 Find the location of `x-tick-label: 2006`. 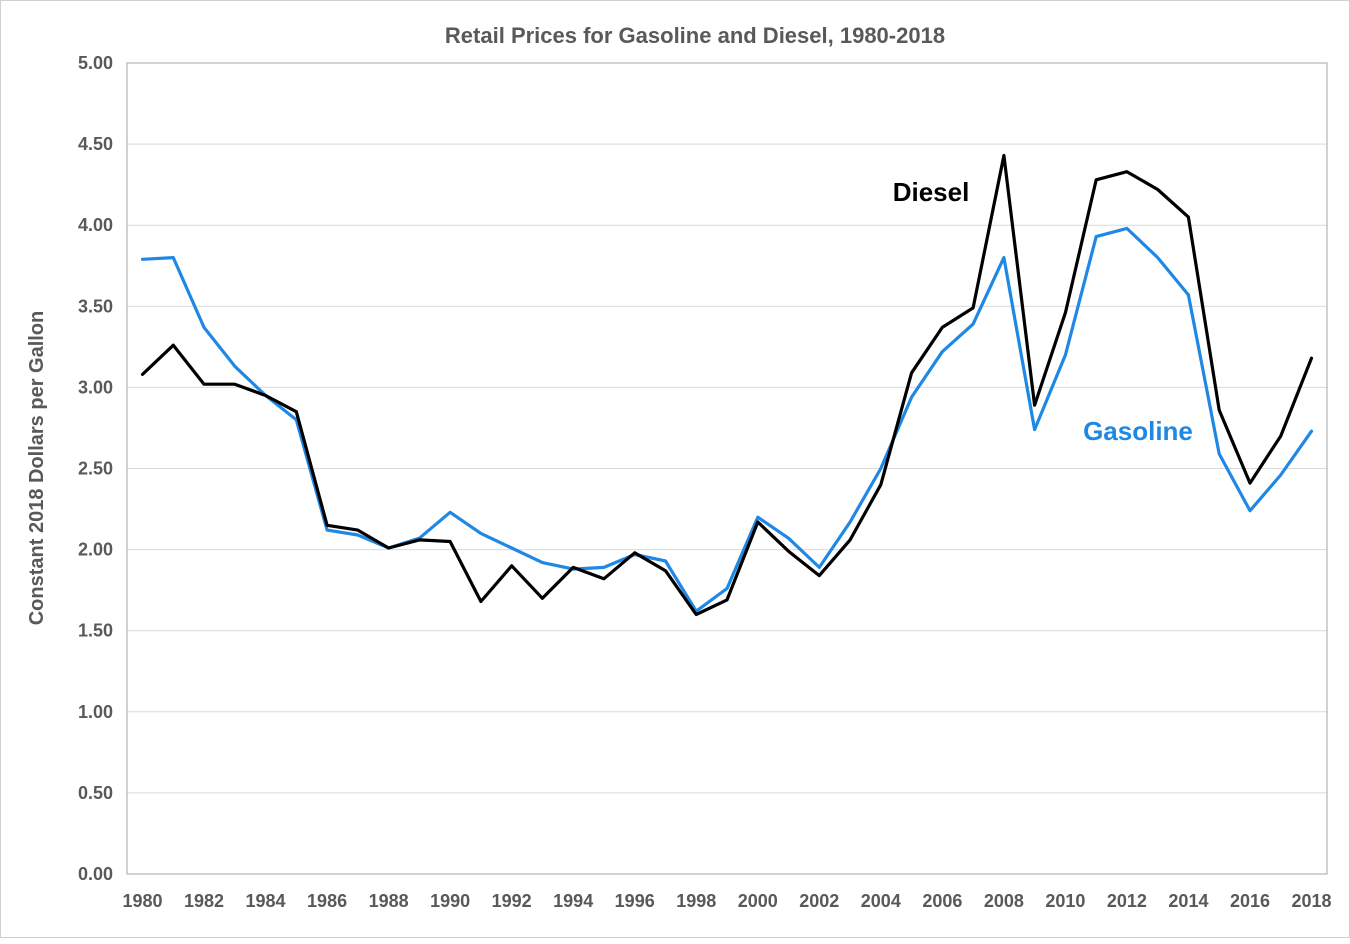

x-tick-label: 2006 is located at coordinates (942, 901).